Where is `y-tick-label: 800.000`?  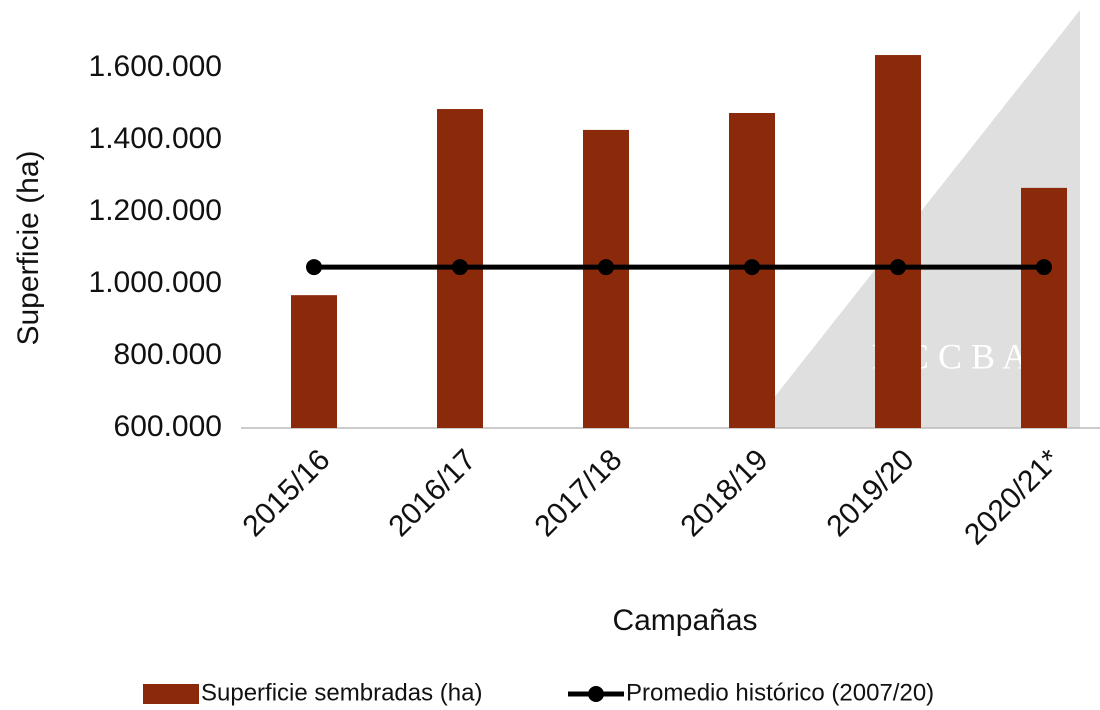
y-tick-label: 800.000 is located at coordinates (168, 354).